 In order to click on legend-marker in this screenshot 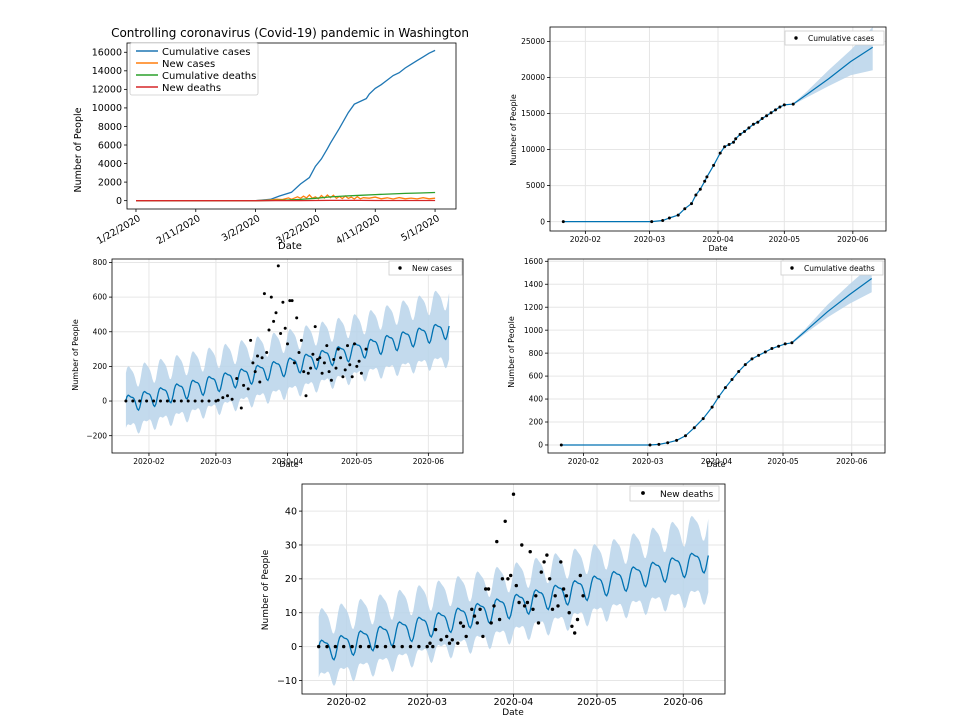, I will do `click(643, 493)`.